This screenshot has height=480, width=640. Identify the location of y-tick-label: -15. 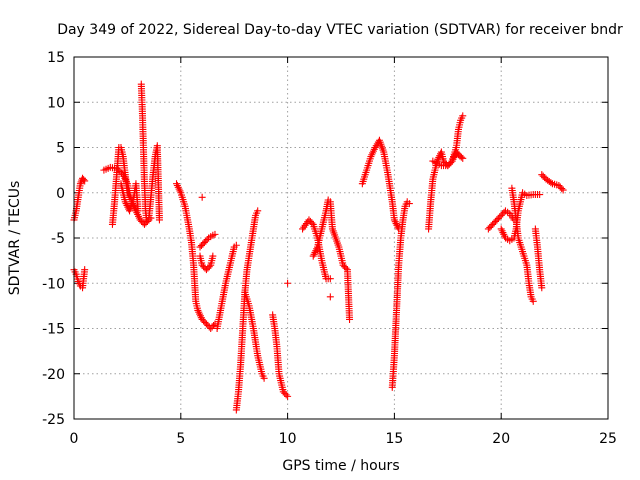
(53, 330).